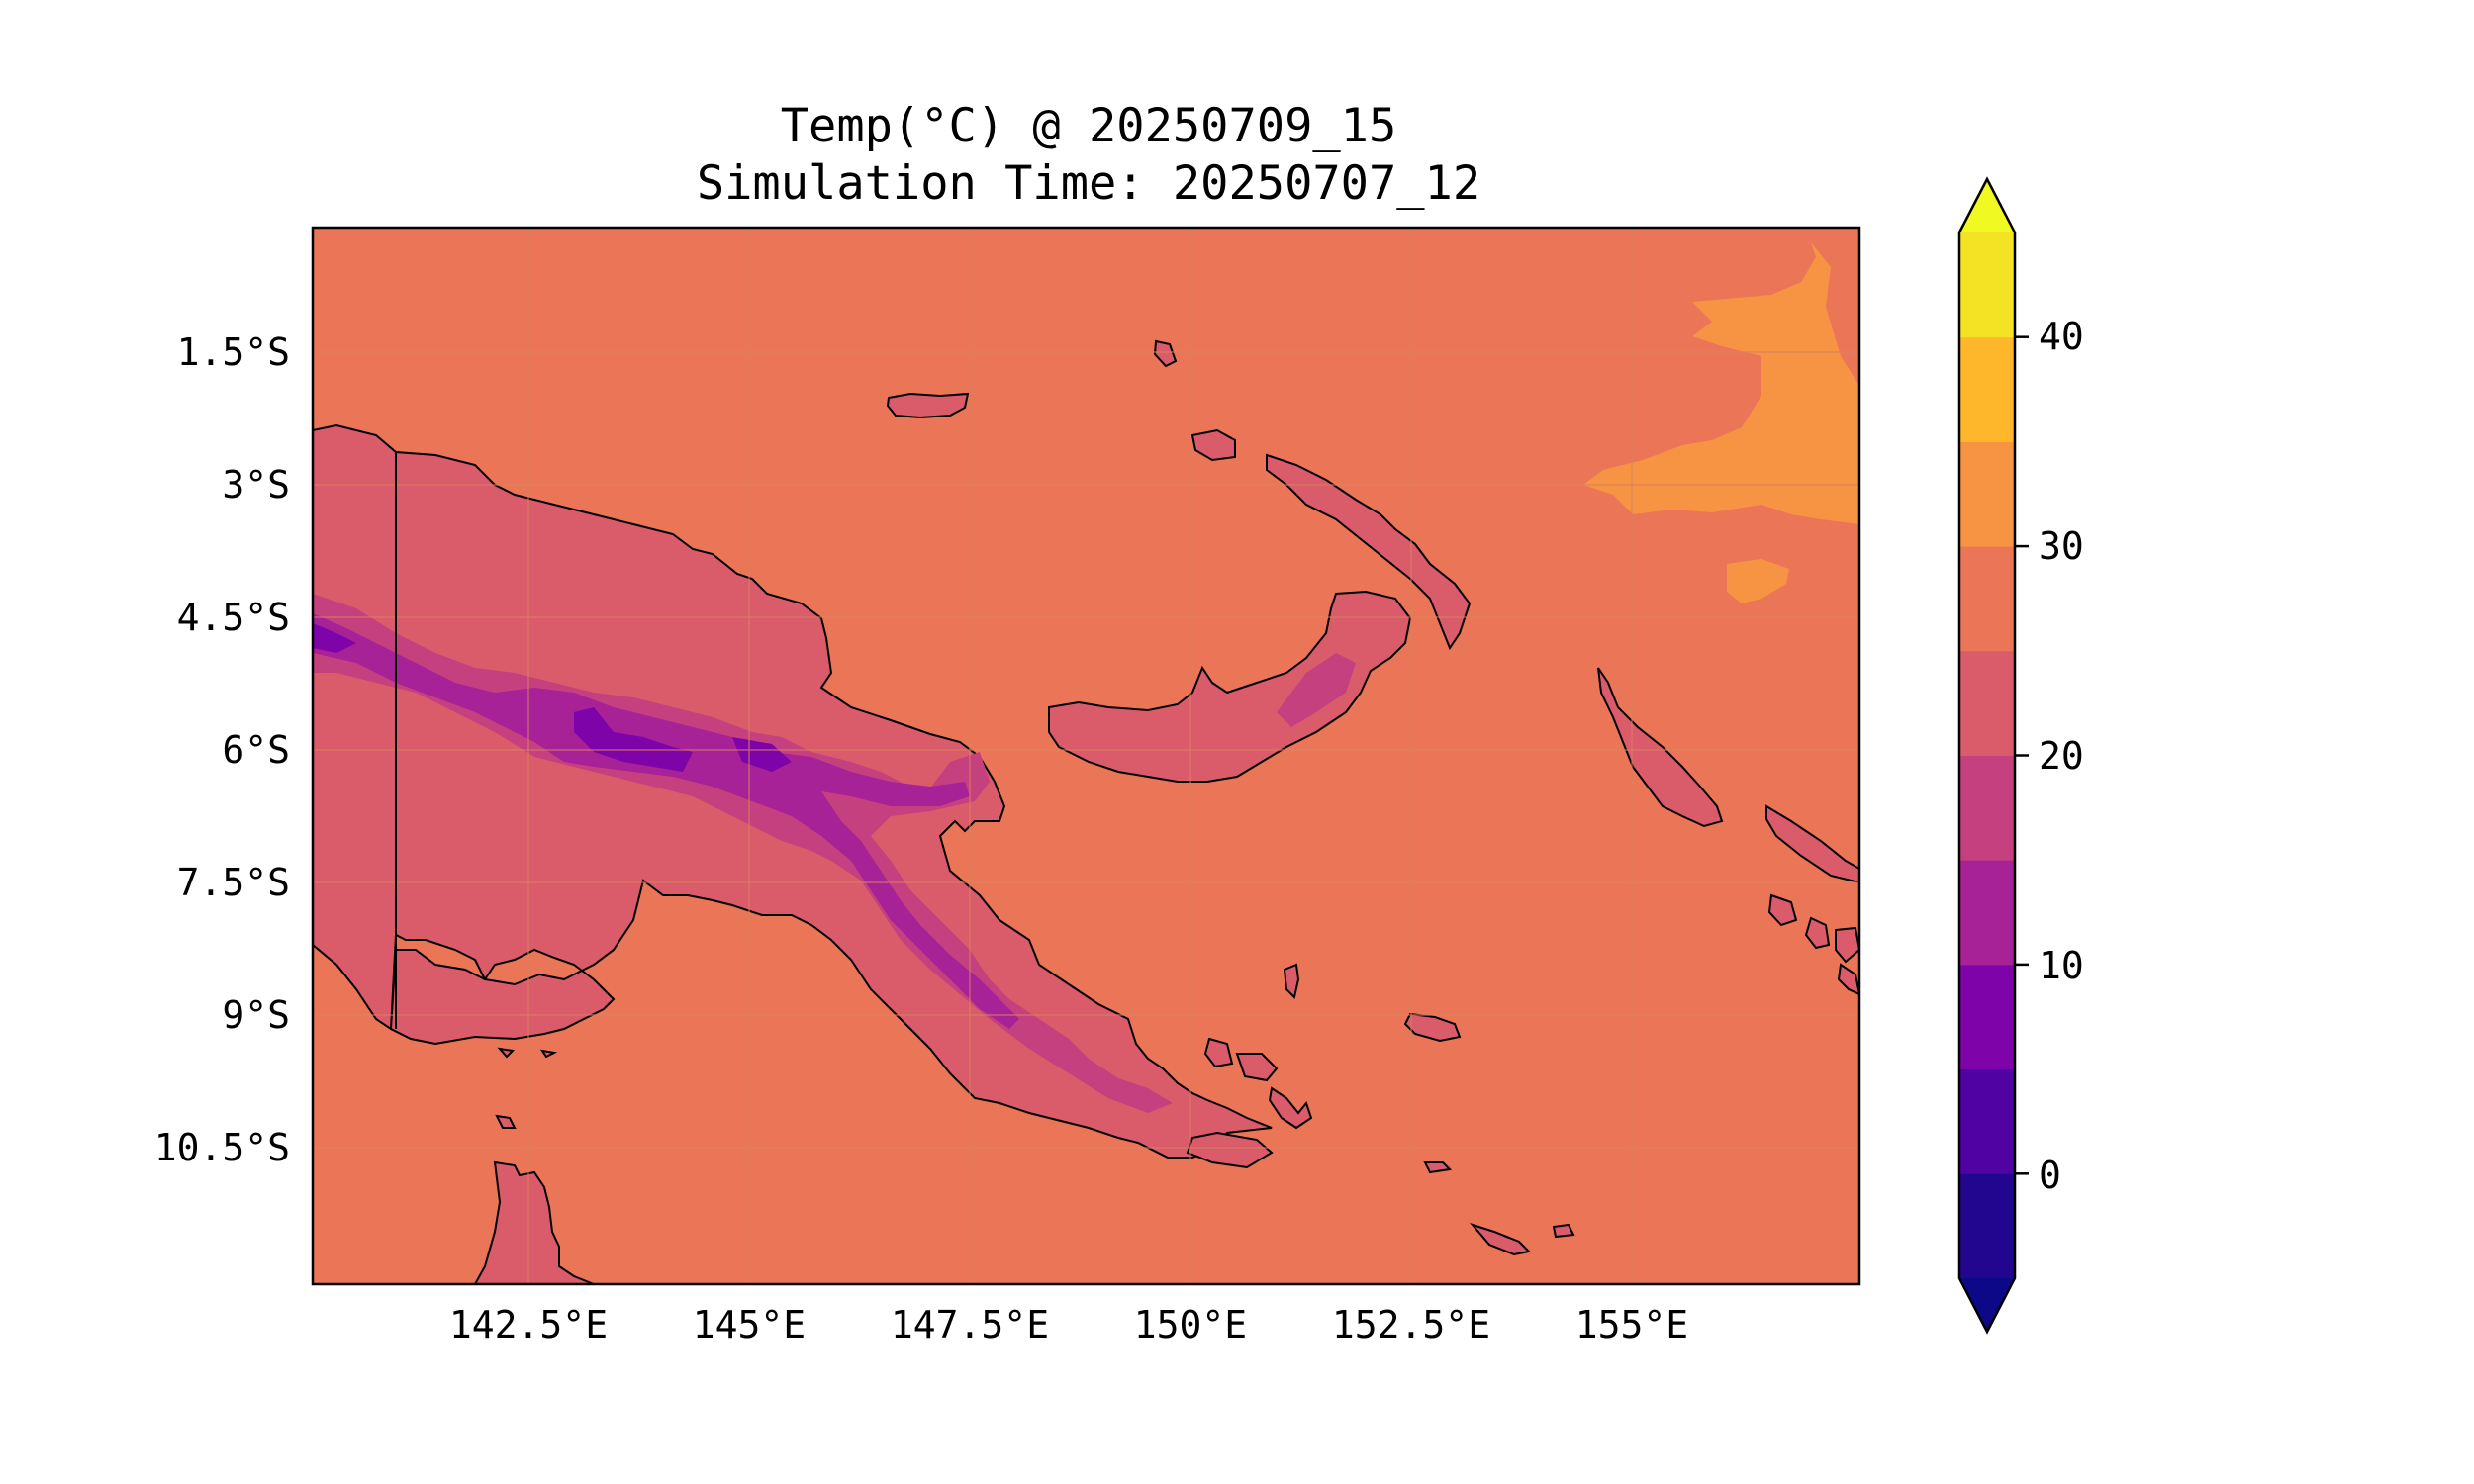 The height and width of the screenshot is (1484, 2474). Describe the element at coordinates (1369, 552) in the screenshot. I see `new-ireland-island` at that location.